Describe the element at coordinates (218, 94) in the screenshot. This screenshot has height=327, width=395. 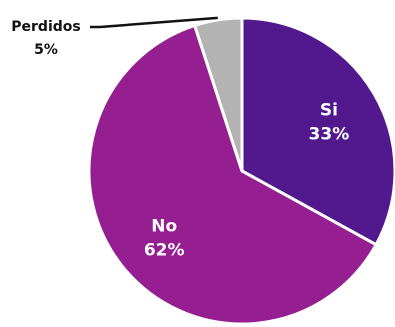
I see `pie-slice-perdidos` at that location.